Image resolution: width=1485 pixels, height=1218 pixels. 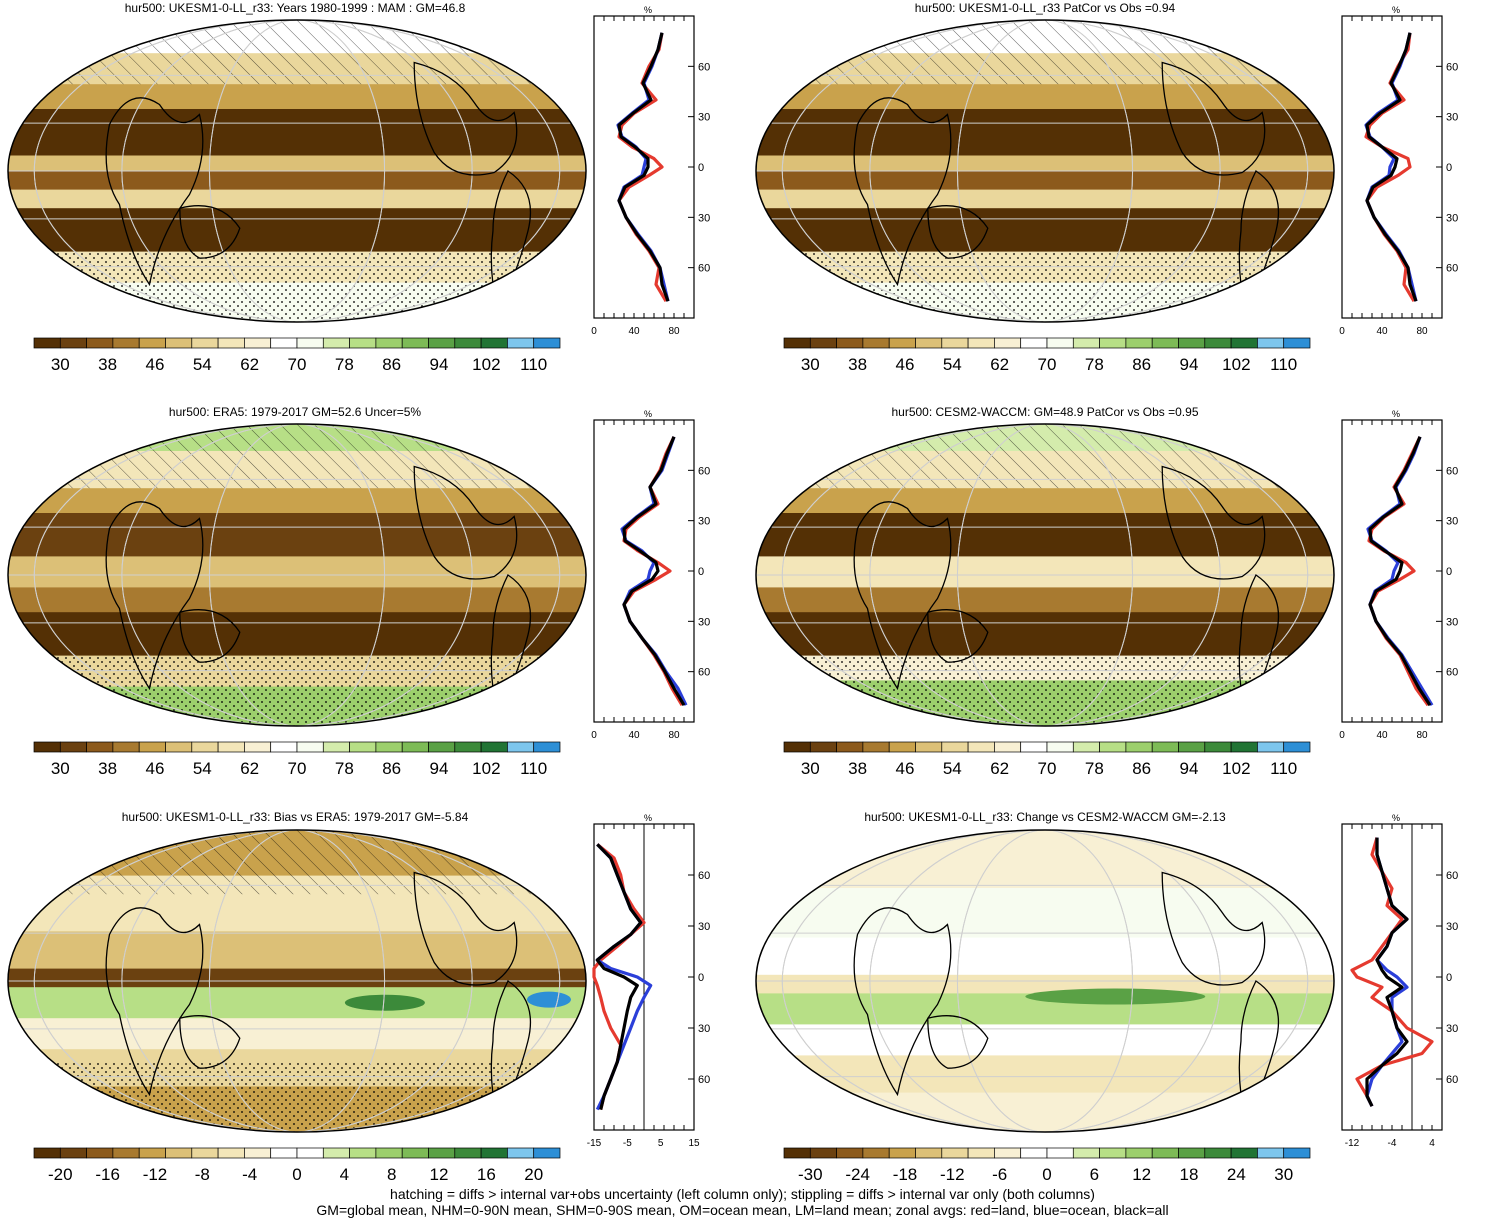 What do you see at coordinates (999, 1174) in the screenshot?
I see `colorbar-tick-label: -6` at bounding box center [999, 1174].